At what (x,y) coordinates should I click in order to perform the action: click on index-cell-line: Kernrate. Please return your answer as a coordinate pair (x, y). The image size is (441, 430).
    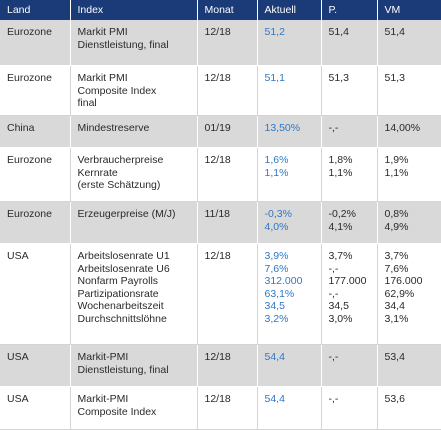
    Looking at the image, I should click on (137, 173).